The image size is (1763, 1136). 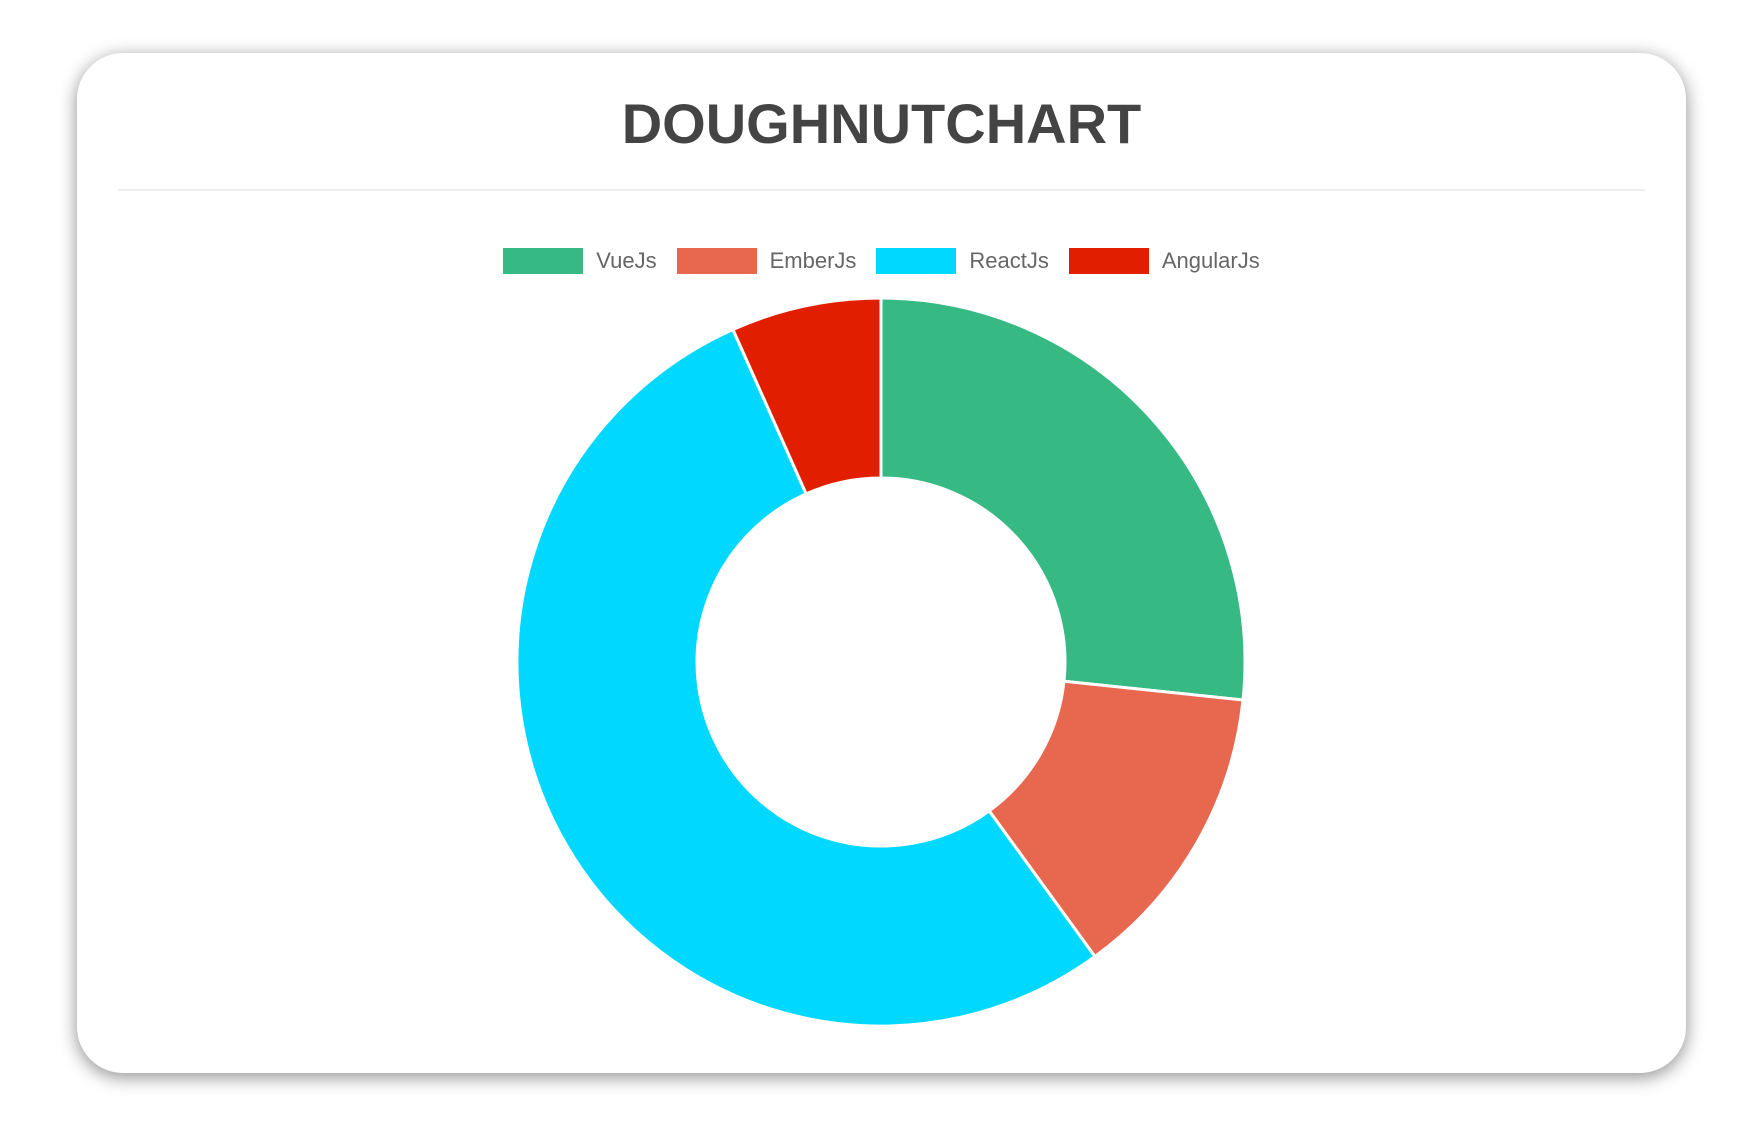 I want to click on slice-angularjs, so click(x=806, y=396).